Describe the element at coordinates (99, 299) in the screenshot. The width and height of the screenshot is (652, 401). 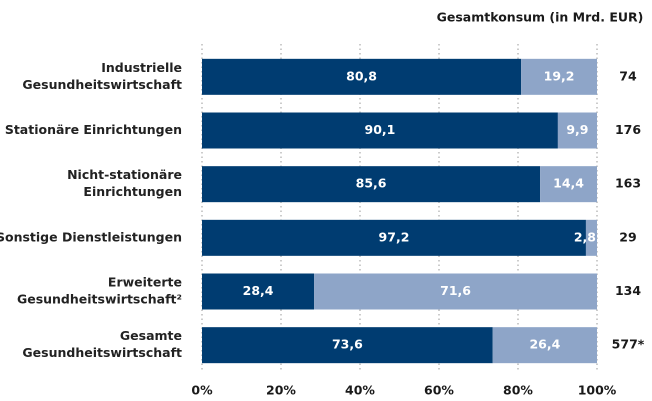
I see `category-label: Gesundheitswirtschaft²` at that location.